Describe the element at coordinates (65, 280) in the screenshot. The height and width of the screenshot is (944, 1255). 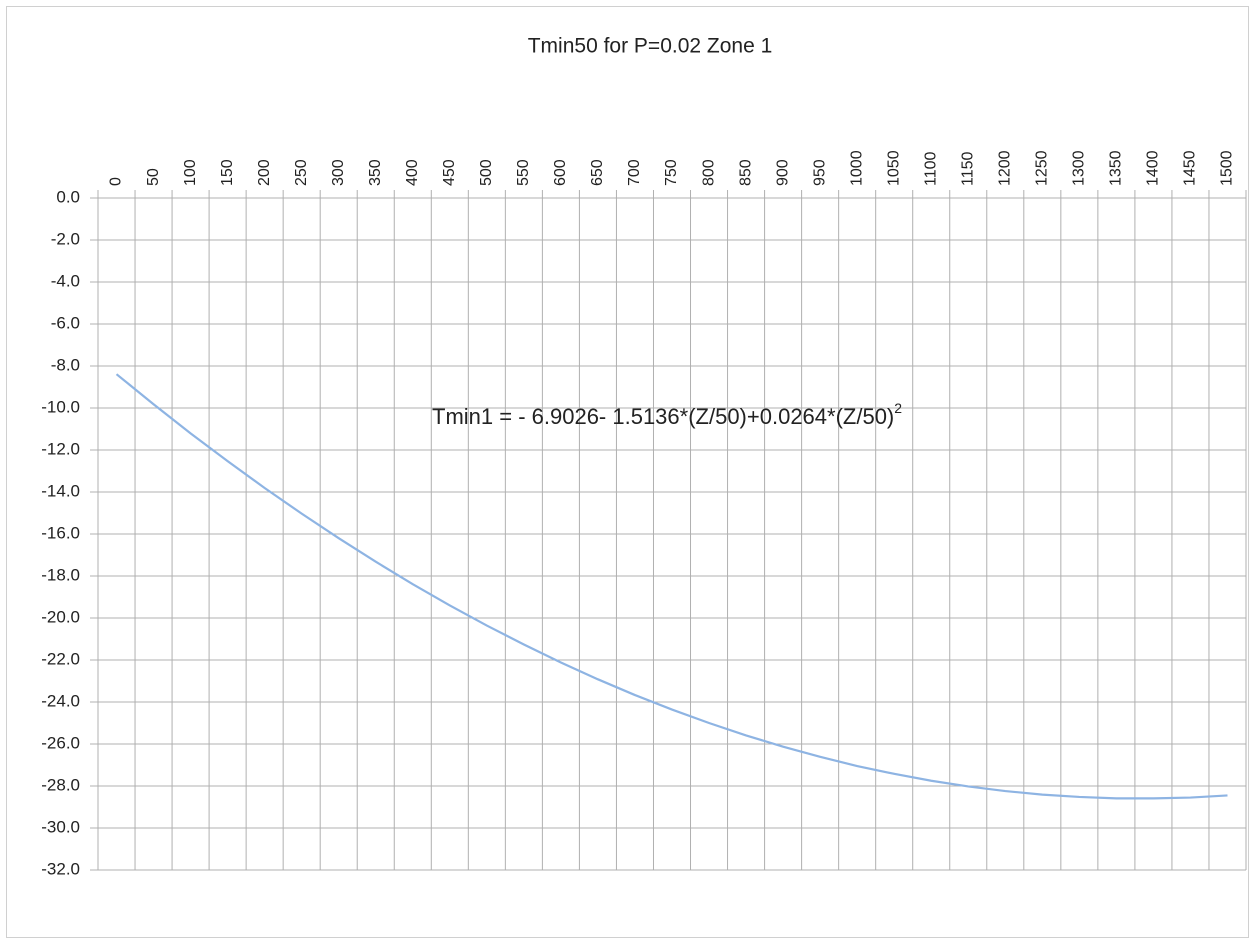
I see `y-tick-label: -4.0` at that location.